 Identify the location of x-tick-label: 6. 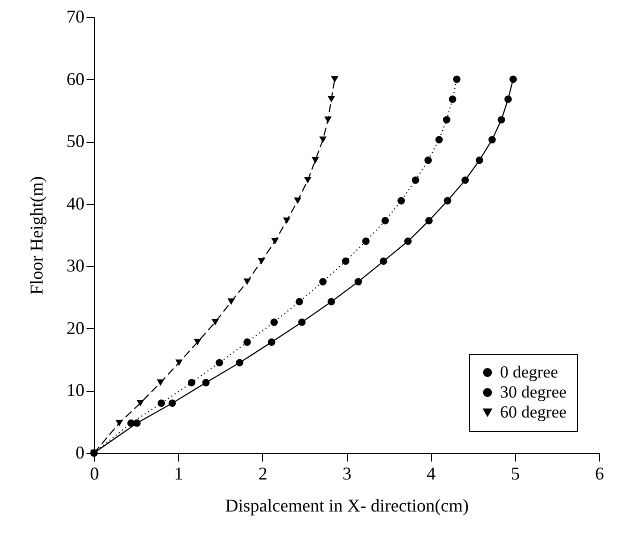
(599, 474).